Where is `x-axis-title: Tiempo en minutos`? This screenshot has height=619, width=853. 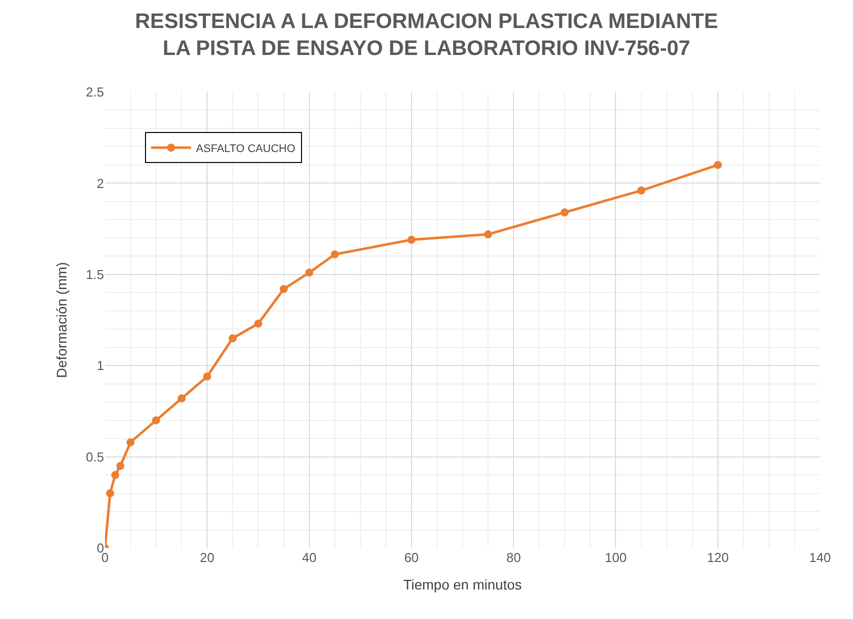 x-axis-title: Tiempo en minutos is located at coordinates (462, 584).